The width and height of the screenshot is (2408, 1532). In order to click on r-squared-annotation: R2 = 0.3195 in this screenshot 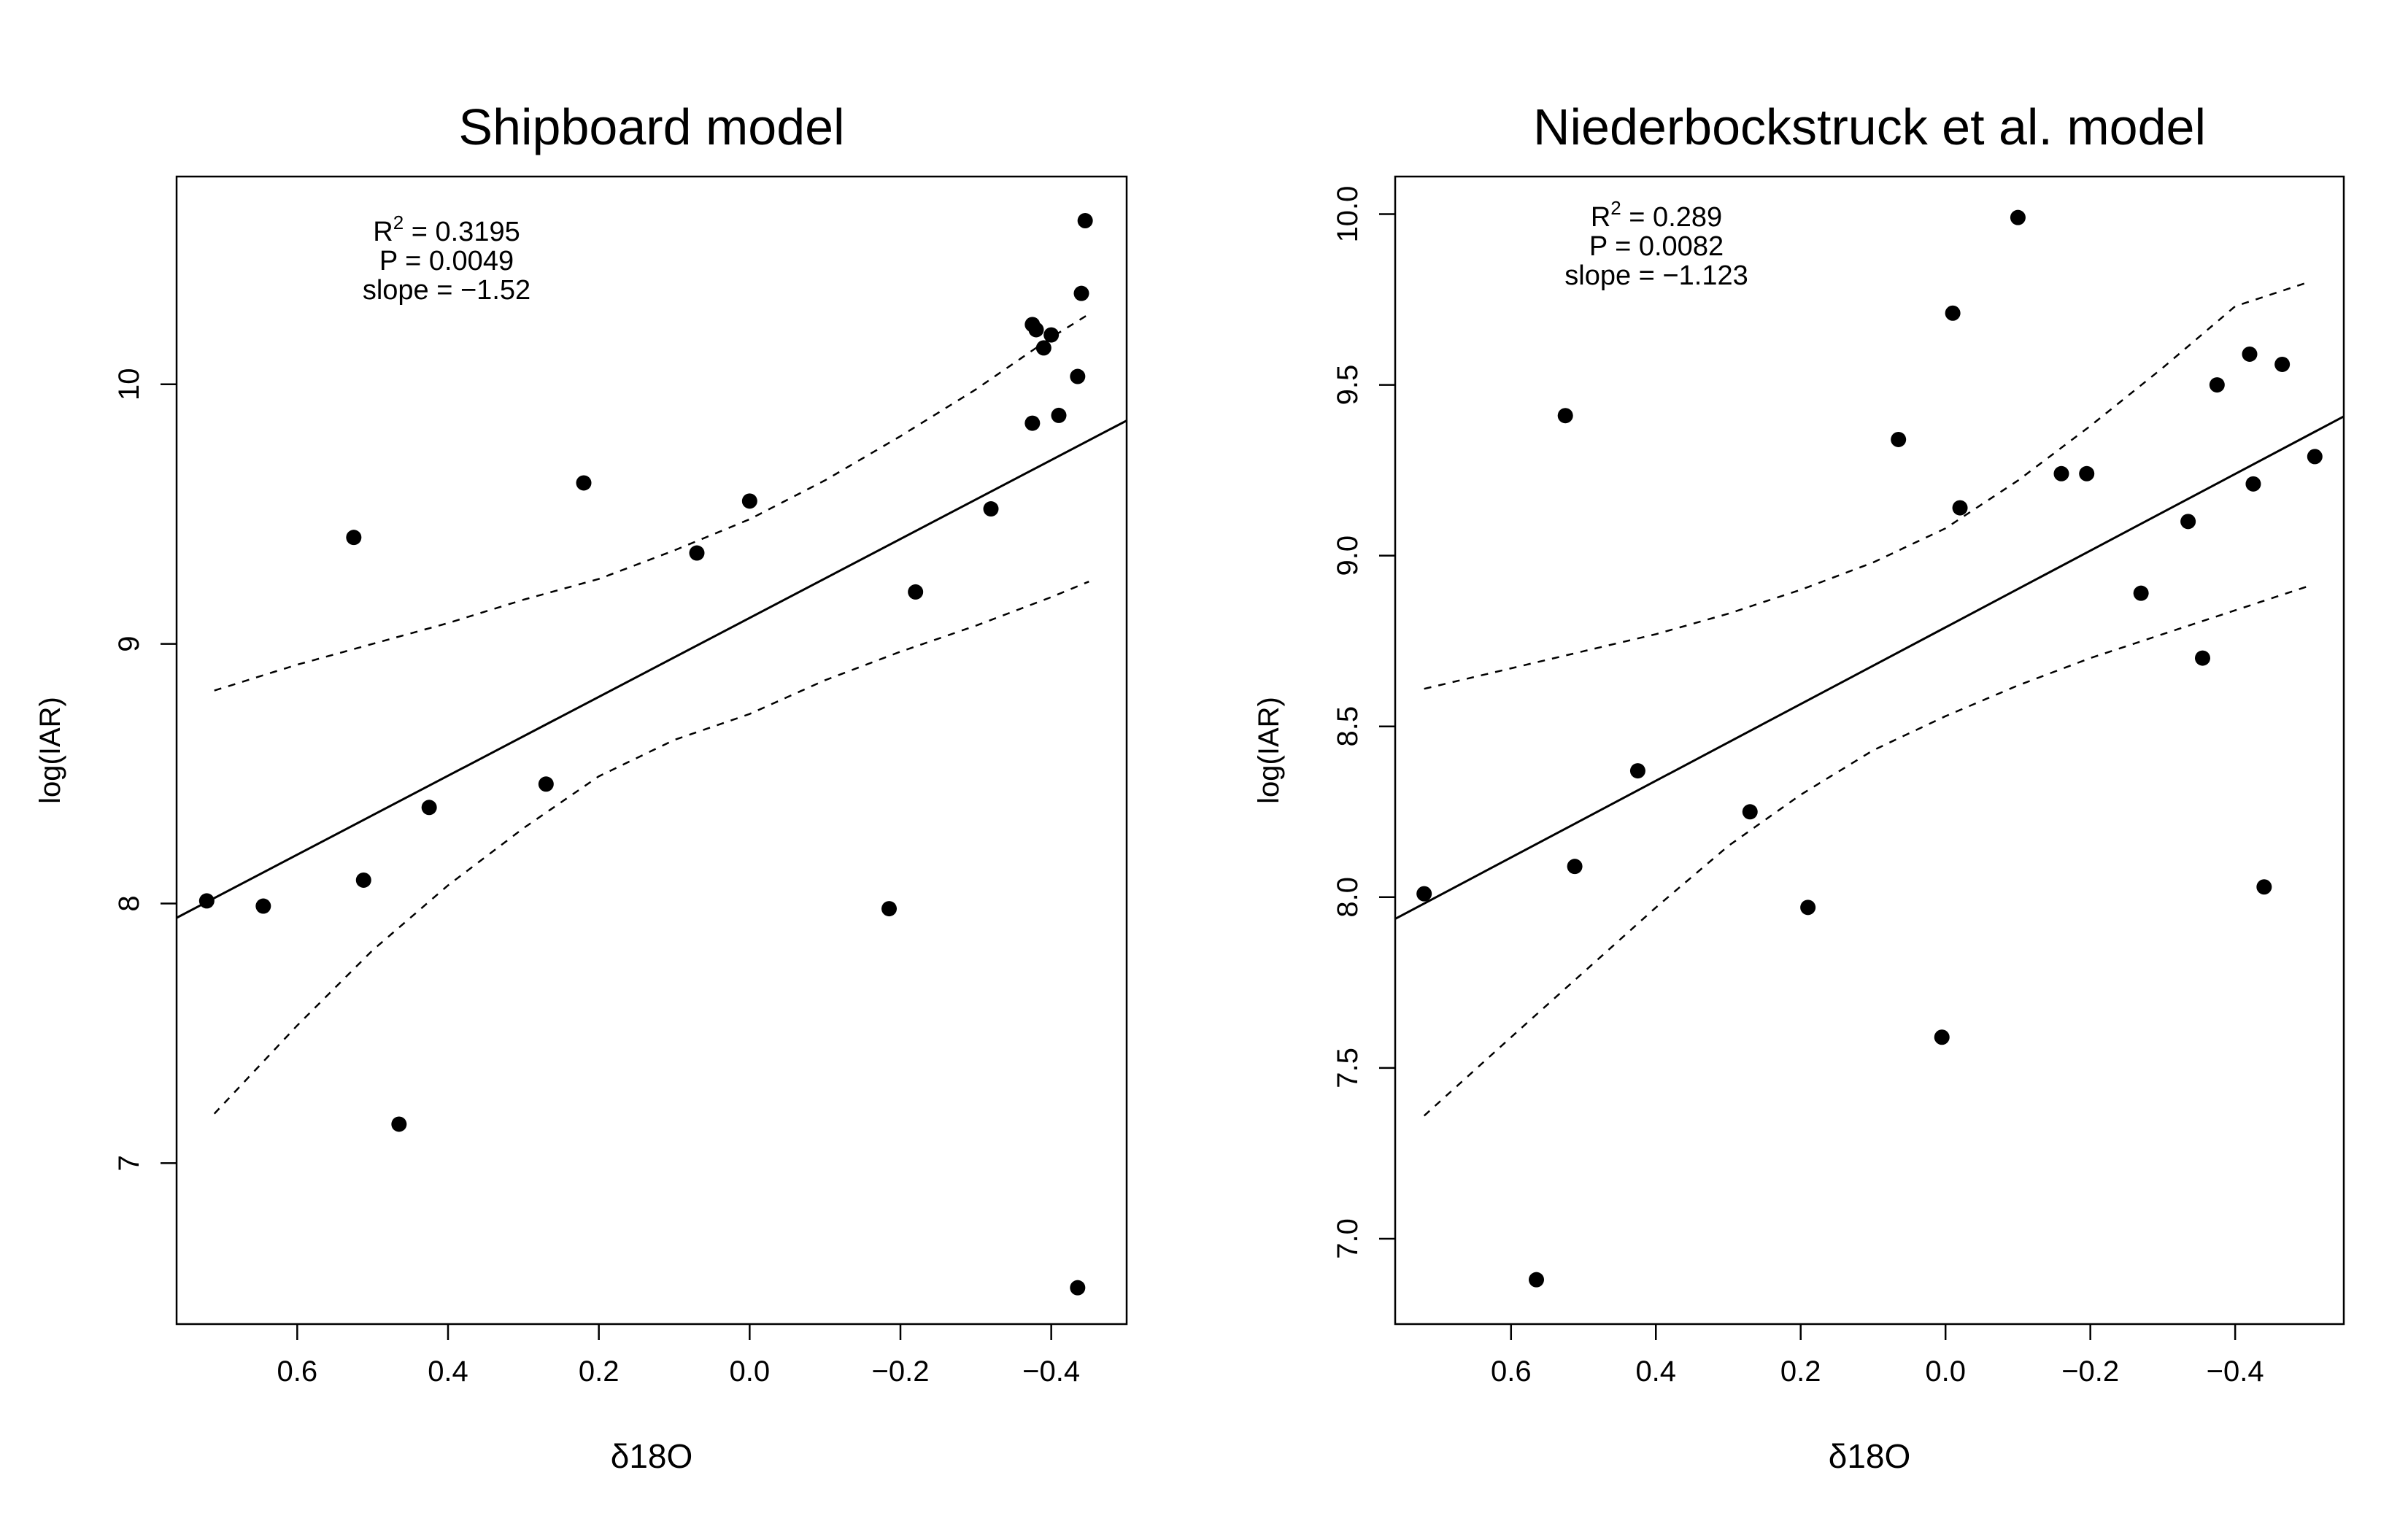, I will do `click(446, 230)`.